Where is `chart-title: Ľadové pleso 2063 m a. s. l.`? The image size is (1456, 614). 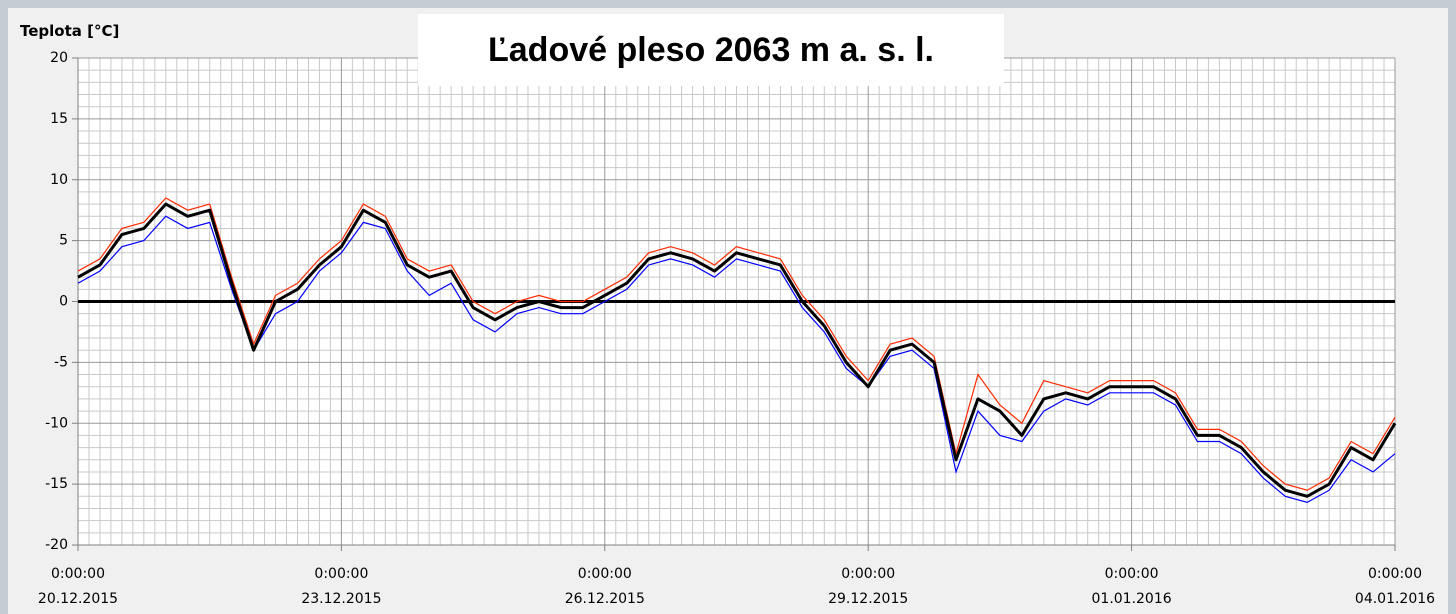 chart-title: Ľadové pleso 2063 m a. s. l. is located at coordinates (711, 50).